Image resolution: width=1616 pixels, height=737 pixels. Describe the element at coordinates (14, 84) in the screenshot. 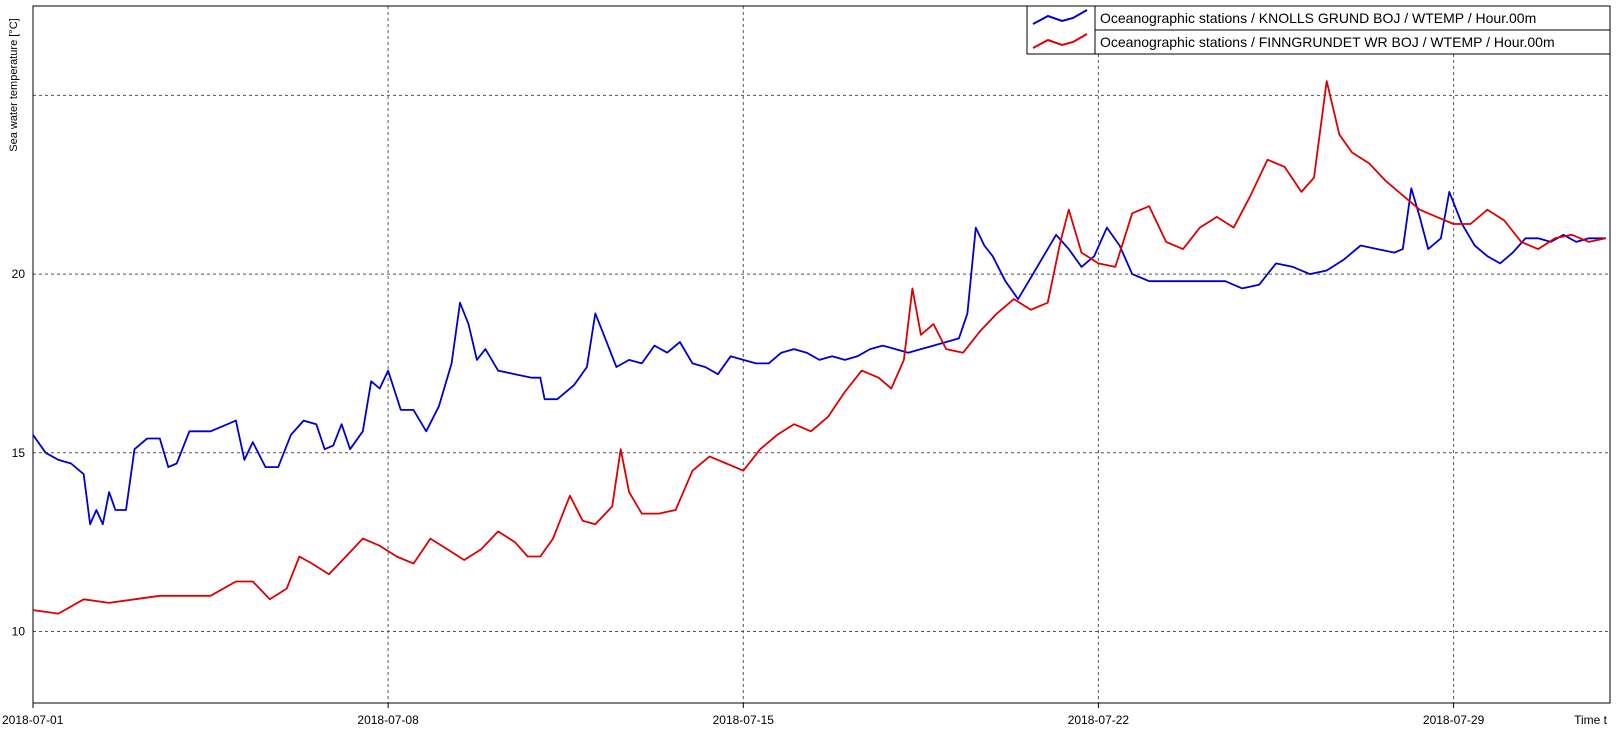

I see `y-axis-label: Sea water temperature [°C]` at that location.